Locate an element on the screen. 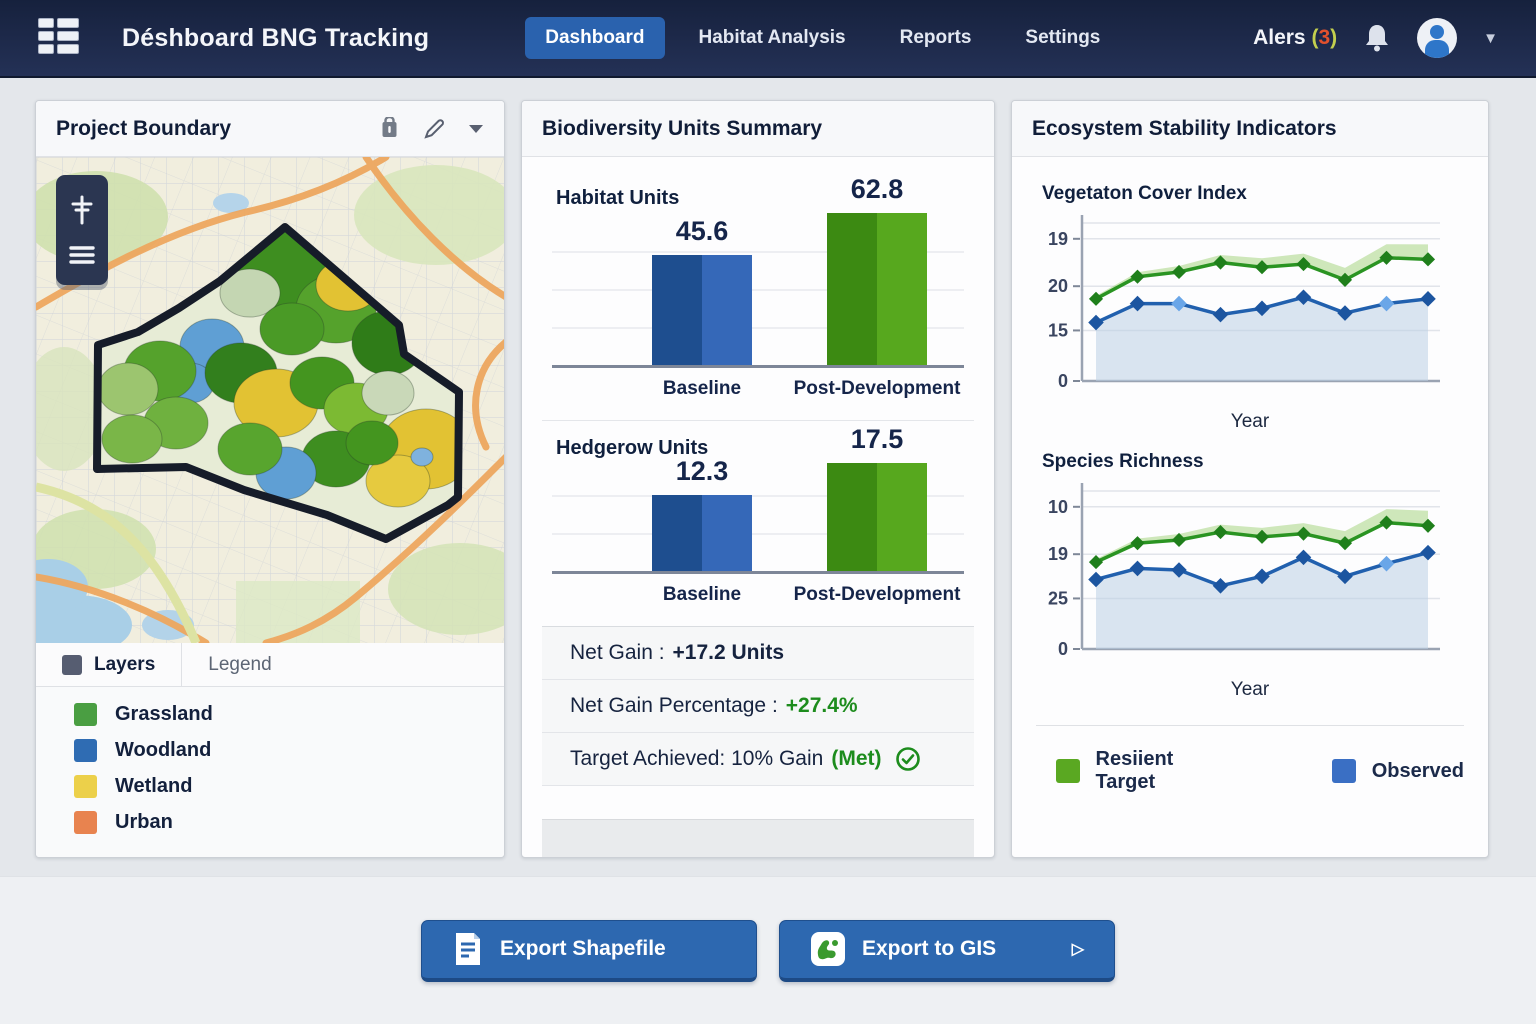 Image resolution: width=1536 pixels, height=1024 pixels. stat-row: Target Achieved: 10% Gain (Met) is located at coordinates (758, 759).